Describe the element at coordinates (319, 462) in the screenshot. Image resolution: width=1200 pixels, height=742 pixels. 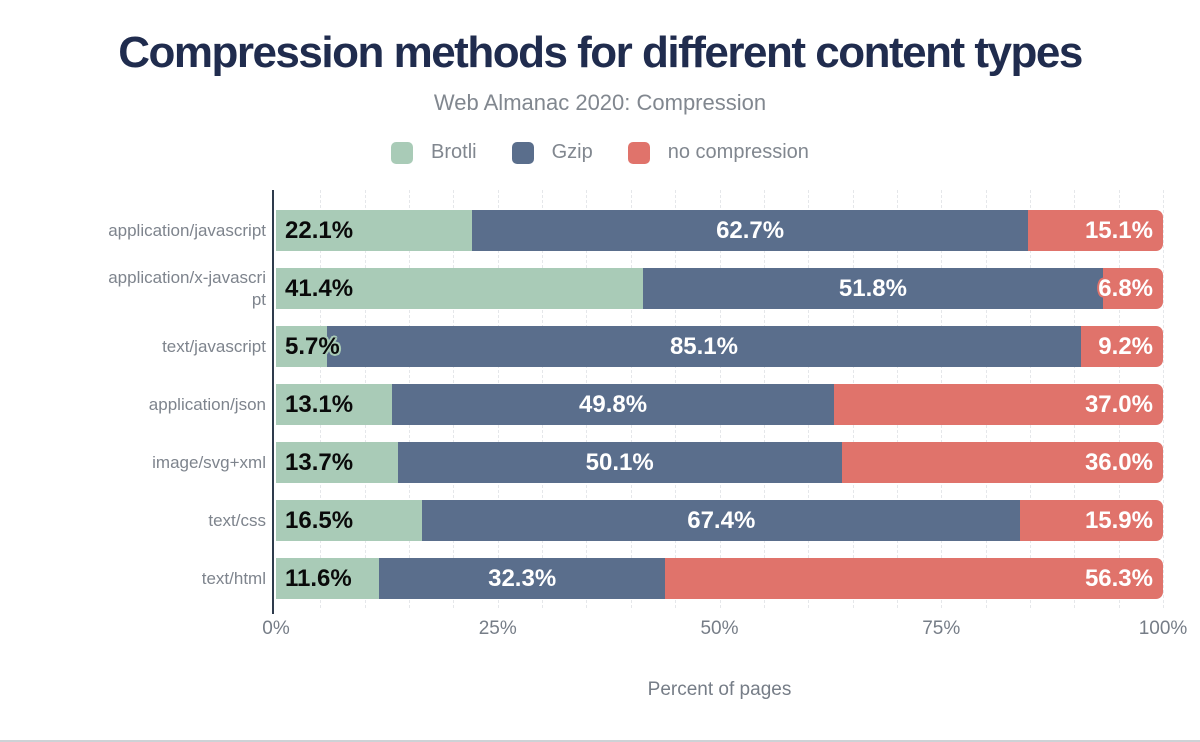
I see `value-label-brotli: 13.7%` at that location.